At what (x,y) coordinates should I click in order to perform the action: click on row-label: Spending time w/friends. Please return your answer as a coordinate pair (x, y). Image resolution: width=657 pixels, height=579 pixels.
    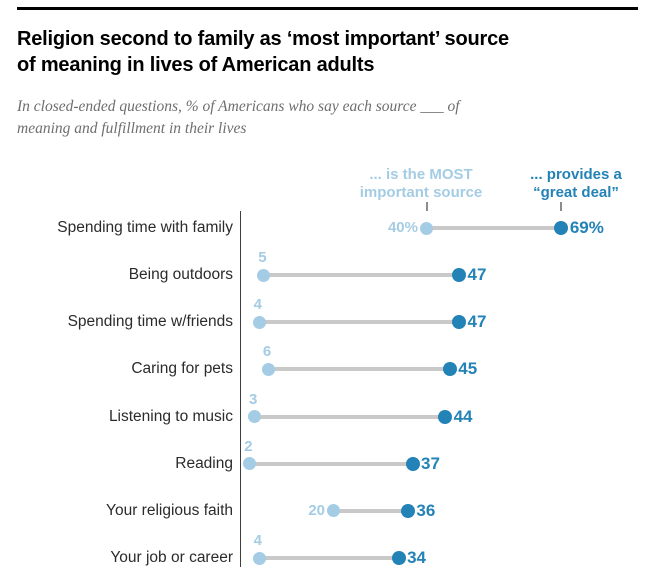
    Looking at the image, I should click on (150, 322).